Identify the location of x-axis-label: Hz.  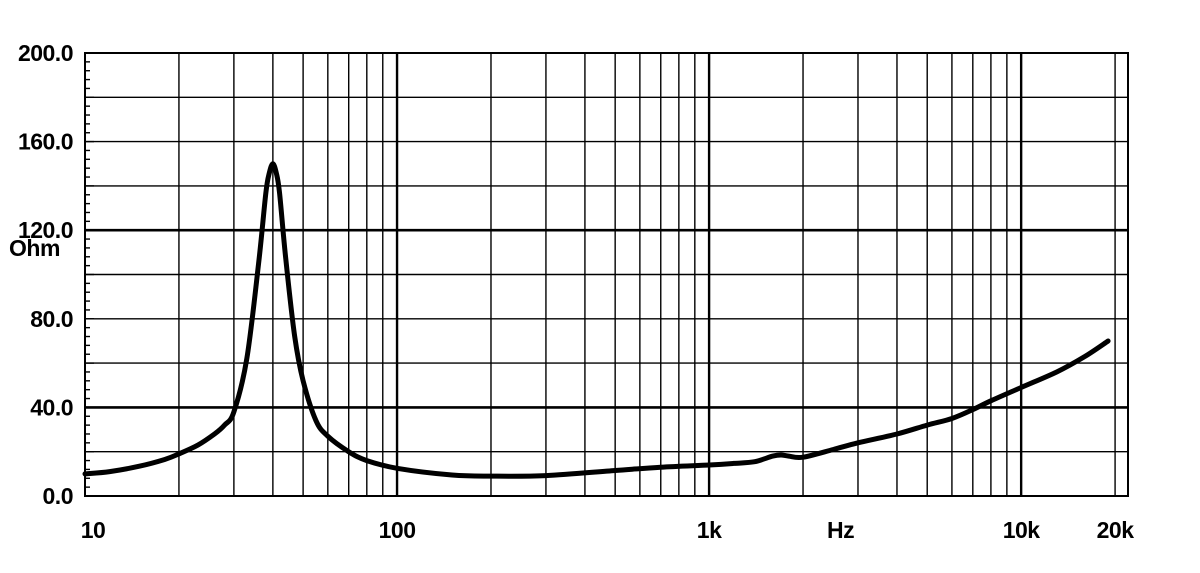
(840, 530).